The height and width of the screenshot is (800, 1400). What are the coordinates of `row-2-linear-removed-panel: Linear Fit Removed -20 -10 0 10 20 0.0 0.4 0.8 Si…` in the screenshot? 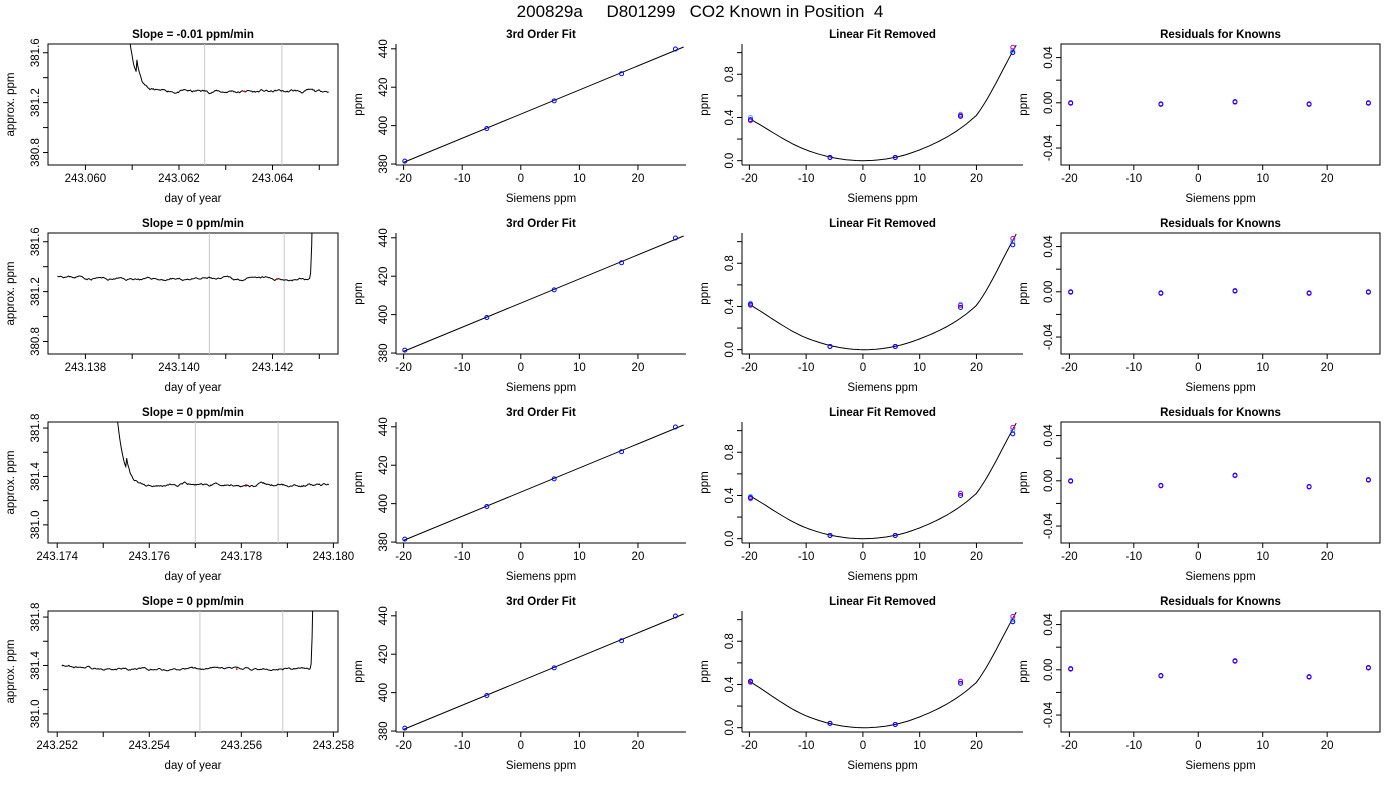 It's located at (861, 306).